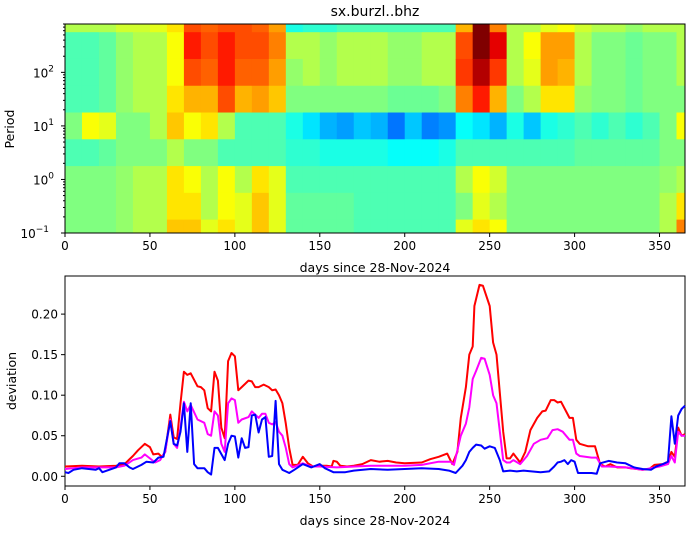  What do you see at coordinates (319, 246) in the screenshot?
I see `x-tick-label: 150` at bounding box center [319, 246].